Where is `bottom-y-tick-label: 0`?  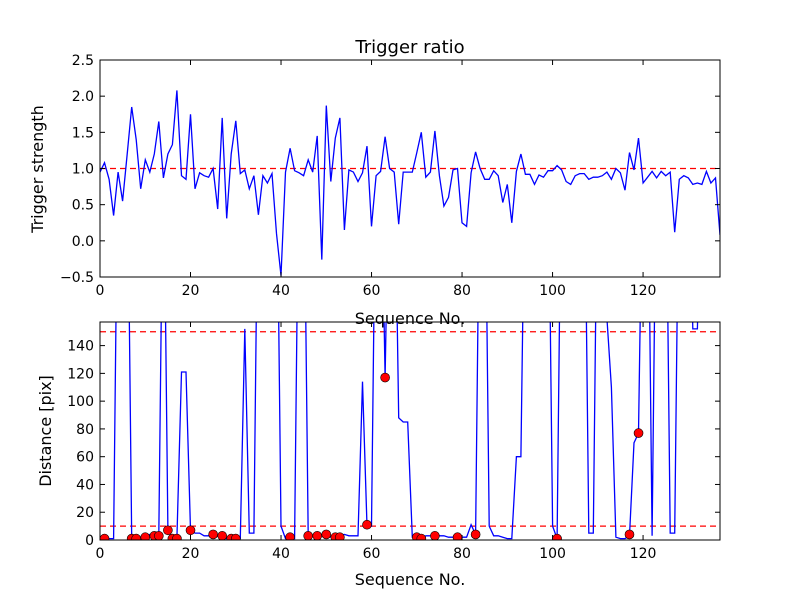
bottom-y-tick-label: 0 is located at coordinates (89, 541).